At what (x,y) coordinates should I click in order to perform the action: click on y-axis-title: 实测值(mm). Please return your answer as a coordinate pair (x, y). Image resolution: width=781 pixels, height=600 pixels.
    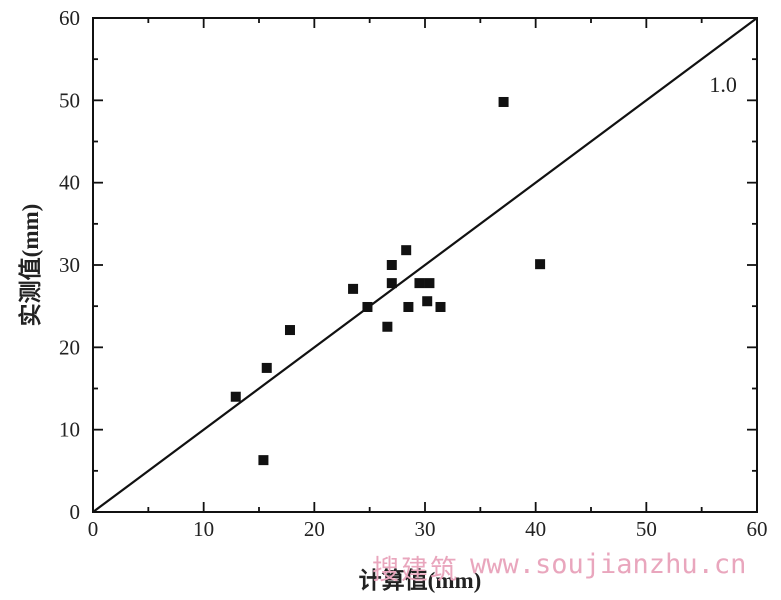
    Looking at the image, I should click on (30, 265).